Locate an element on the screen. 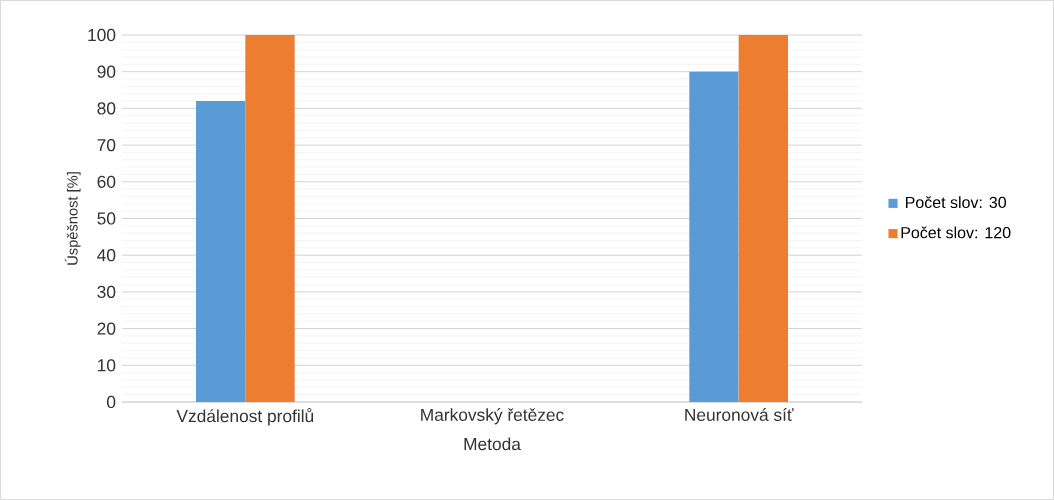 Image resolution: width=1054 pixels, height=500 pixels. legend-label: Počet slov: 120 is located at coordinates (956, 232).